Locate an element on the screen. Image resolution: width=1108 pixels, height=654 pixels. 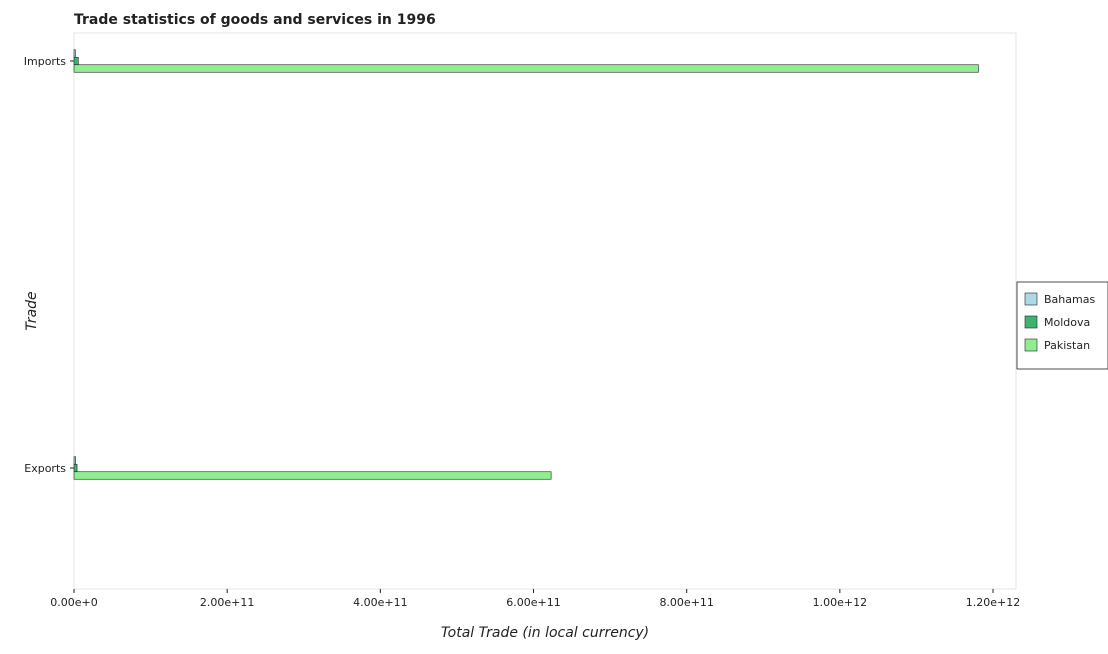
x-tick-label: 1.00e+12 is located at coordinates (840, 602).